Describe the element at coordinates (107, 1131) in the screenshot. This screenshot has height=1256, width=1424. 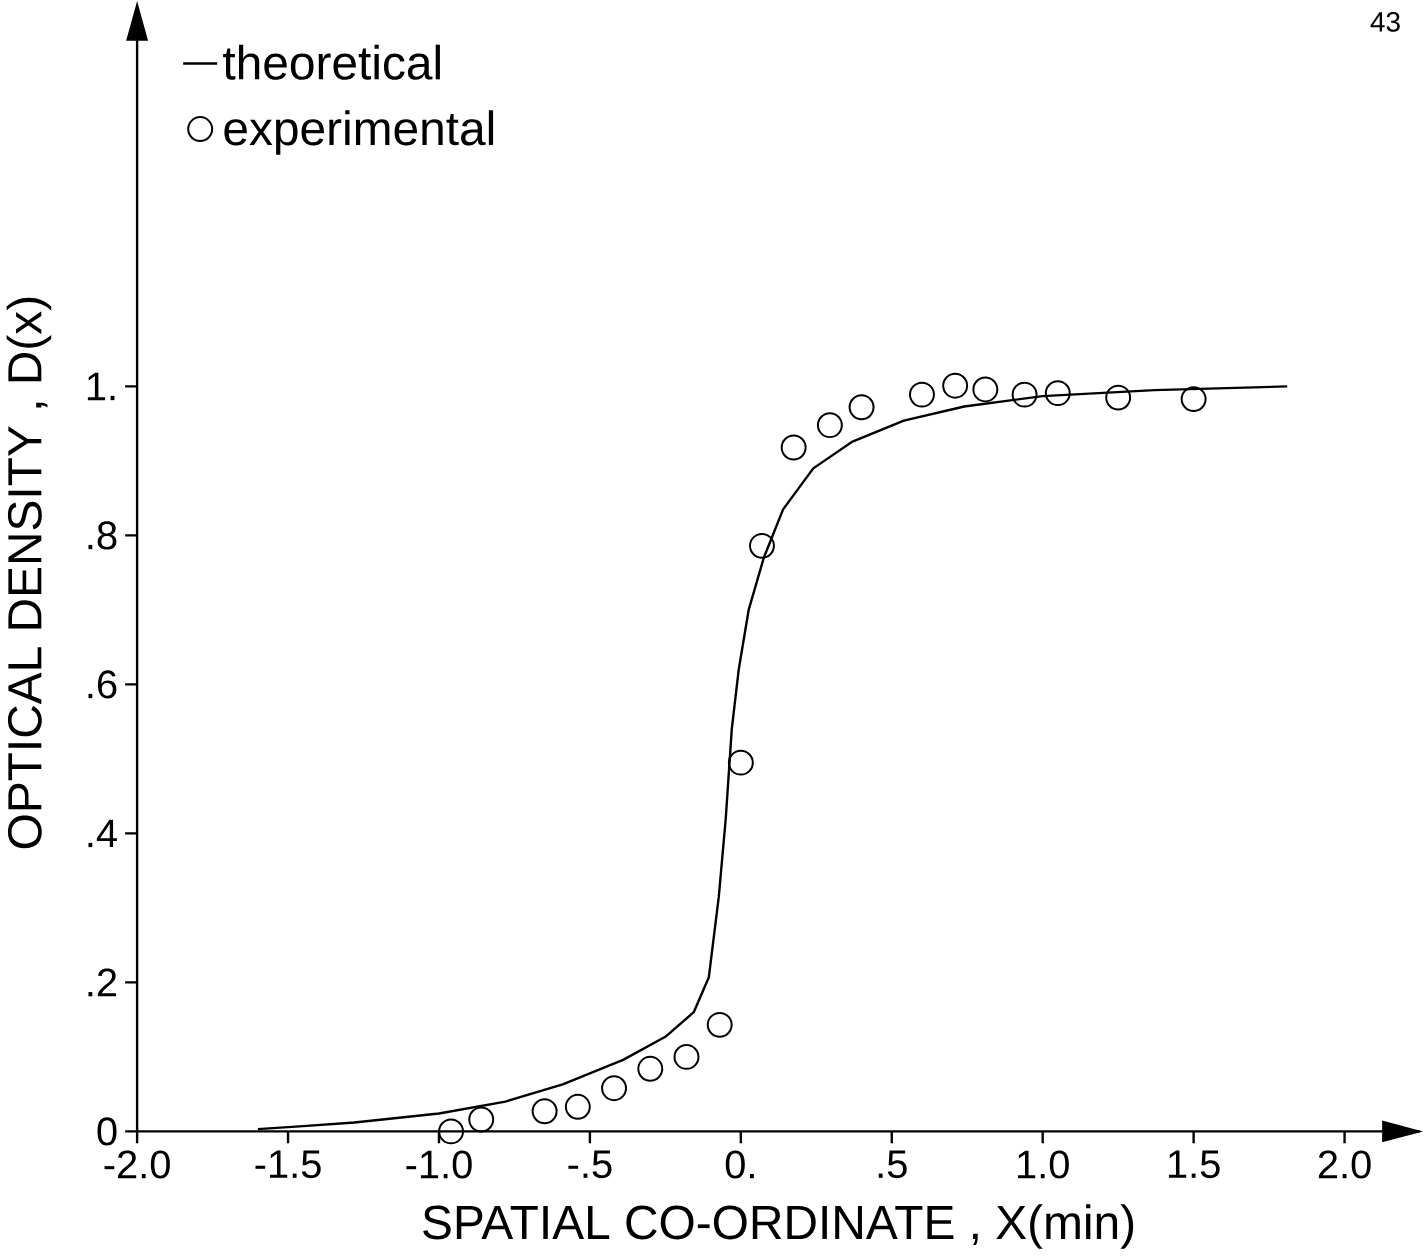
I see `y-tick-label: 0` at that location.